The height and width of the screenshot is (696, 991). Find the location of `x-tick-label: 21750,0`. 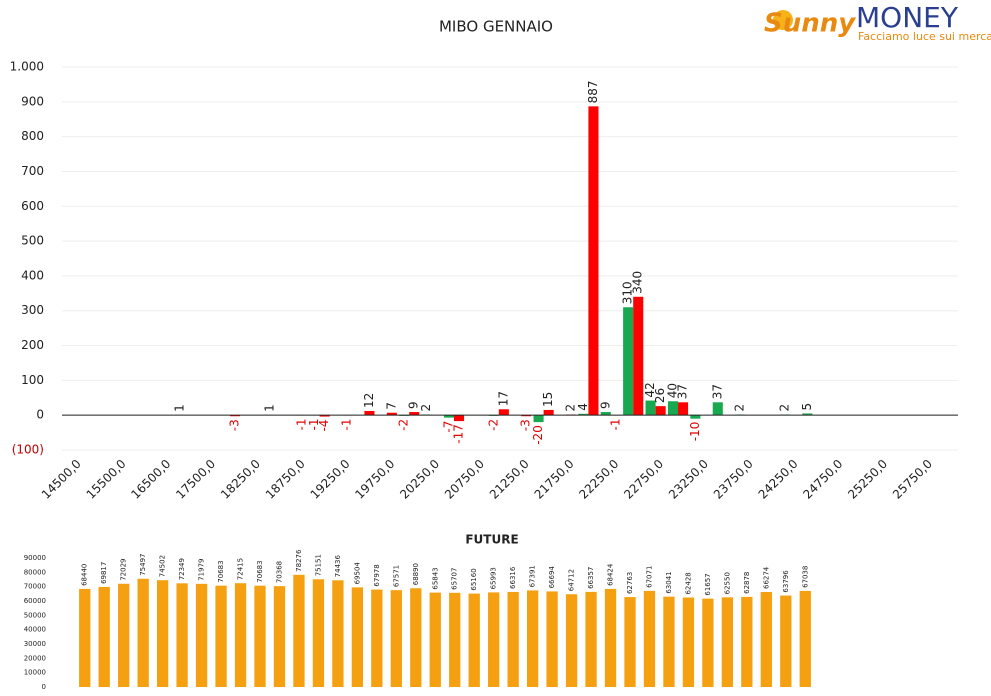

x-tick-label: 21750,0 is located at coordinates (554, 479).